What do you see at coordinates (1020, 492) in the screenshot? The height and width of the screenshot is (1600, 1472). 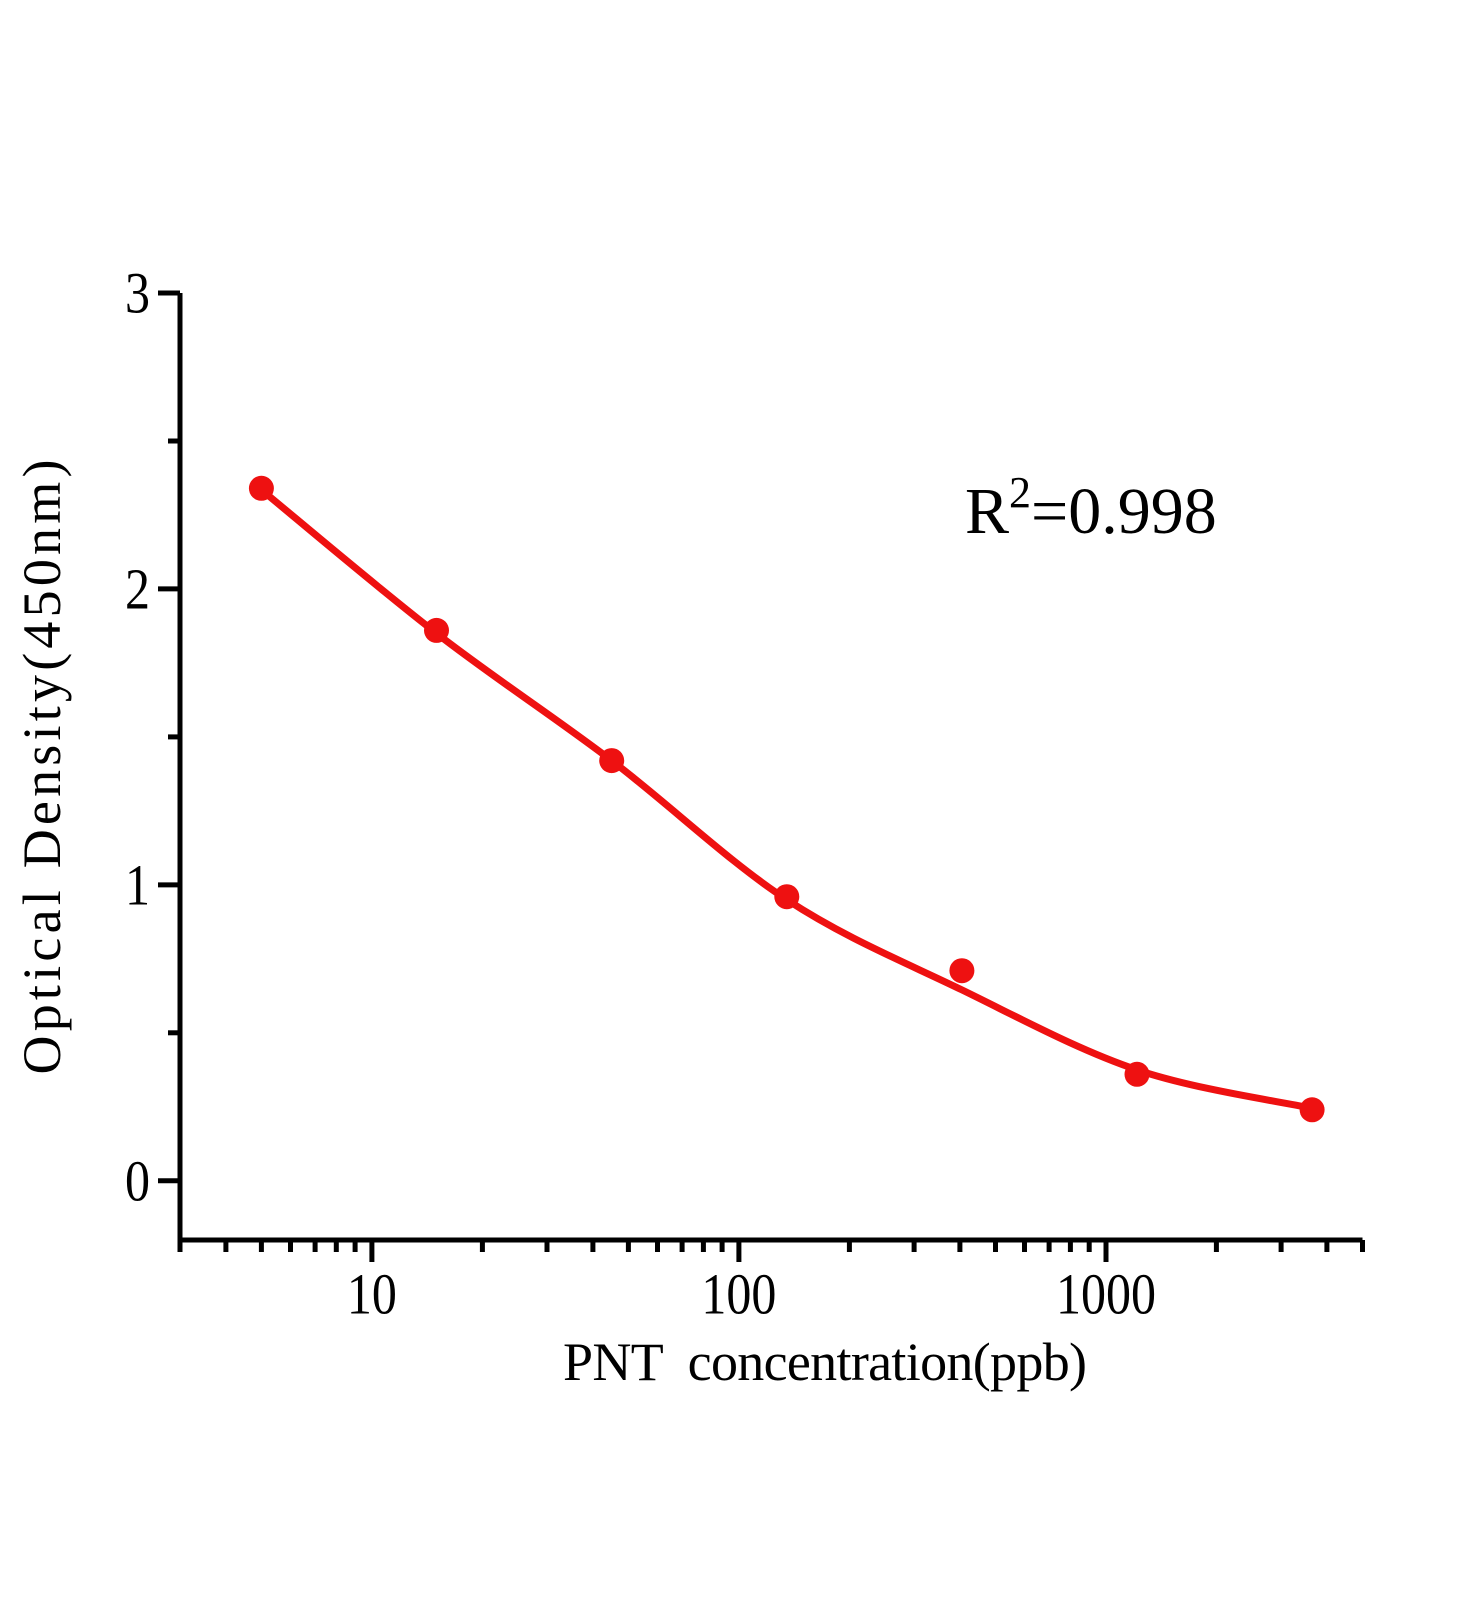 I see `r-squared-superscript: 2` at bounding box center [1020, 492].